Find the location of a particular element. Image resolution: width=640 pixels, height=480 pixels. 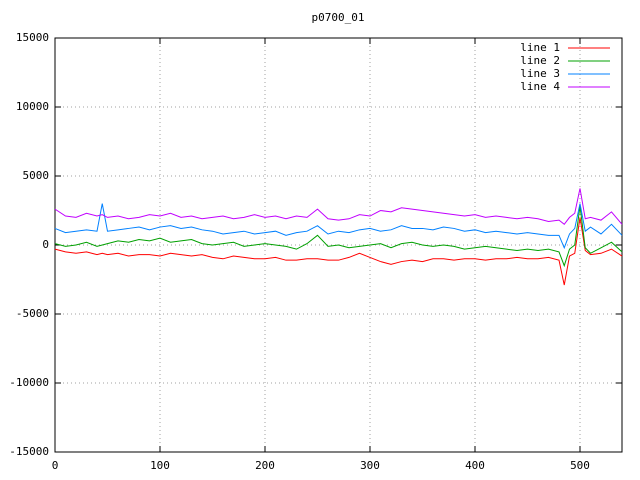

legend-label: line 3 is located at coordinates (540, 73).